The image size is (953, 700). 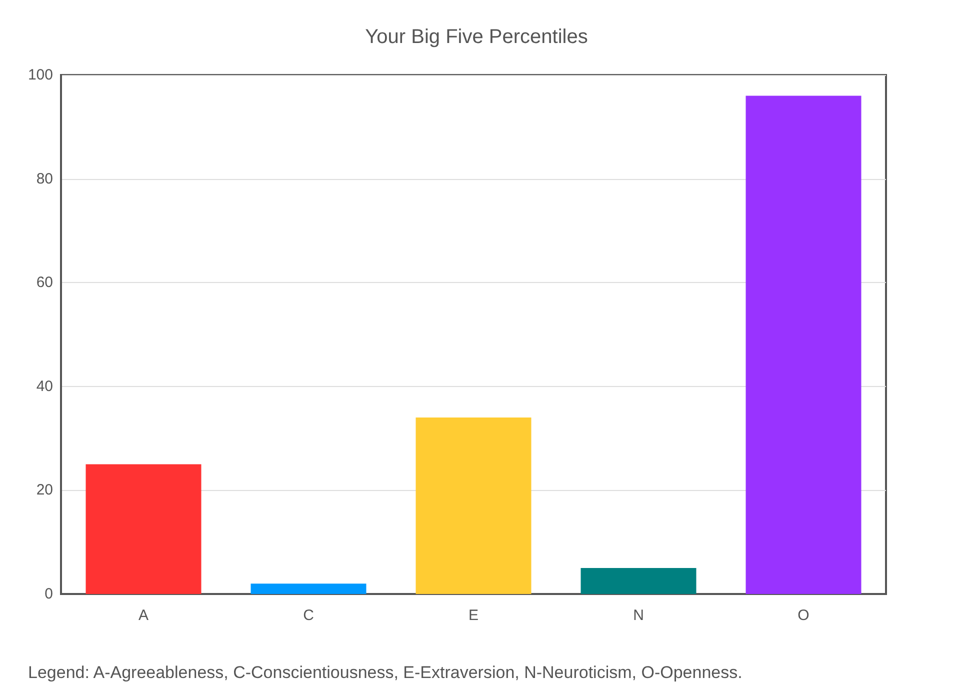 I want to click on text: Legend: A-Agreeableness, C-Conscientiousness, E-Extraversion, N-Neuroticism, O-Openness., so click(x=385, y=672).